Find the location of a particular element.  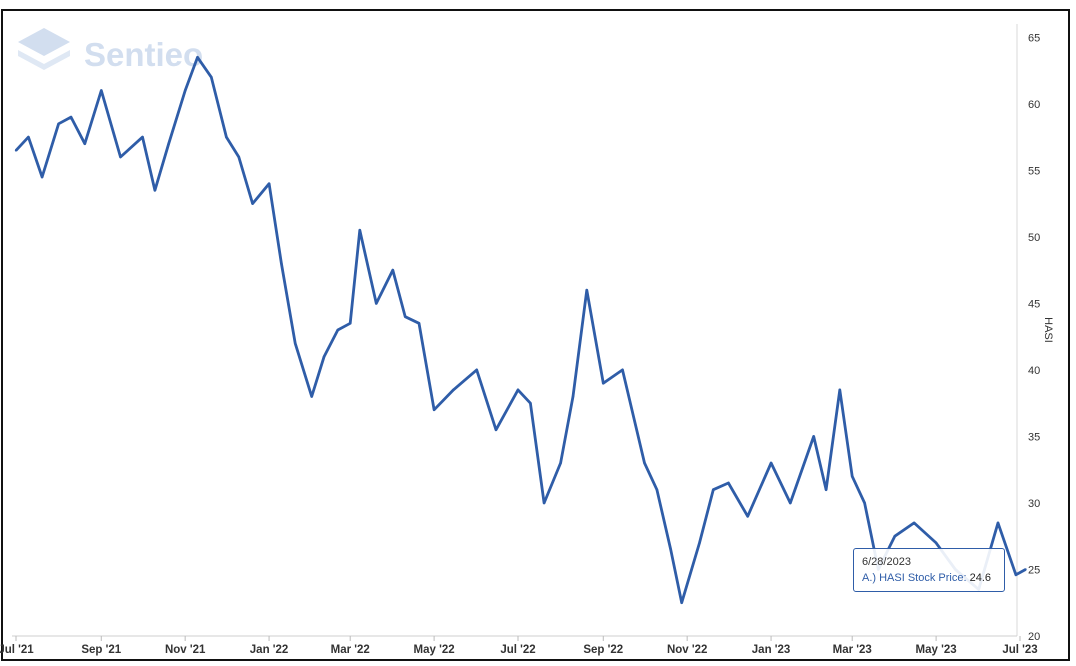

y-tick-label: 40 is located at coordinates (1034, 371).